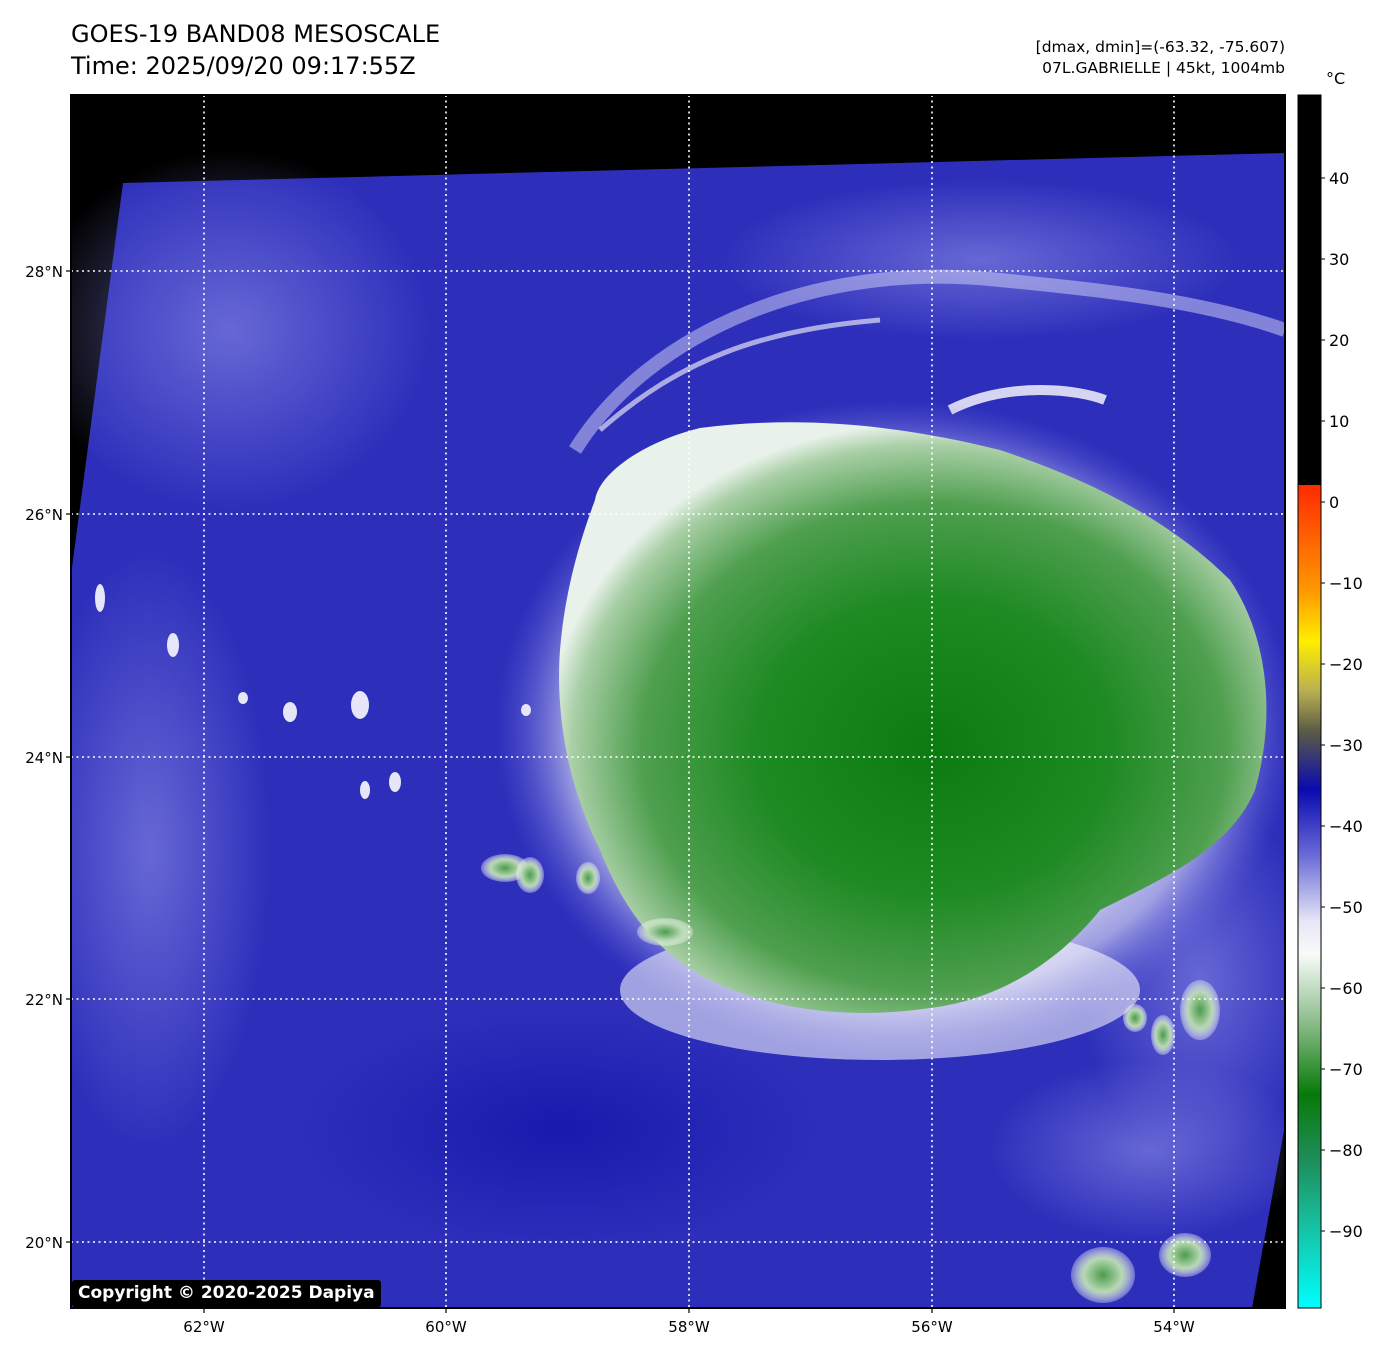 Image resolution: width=1390 pixels, height=1359 pixels. I want to click on lon-label-56w: 56°W, so click(932, 1327).